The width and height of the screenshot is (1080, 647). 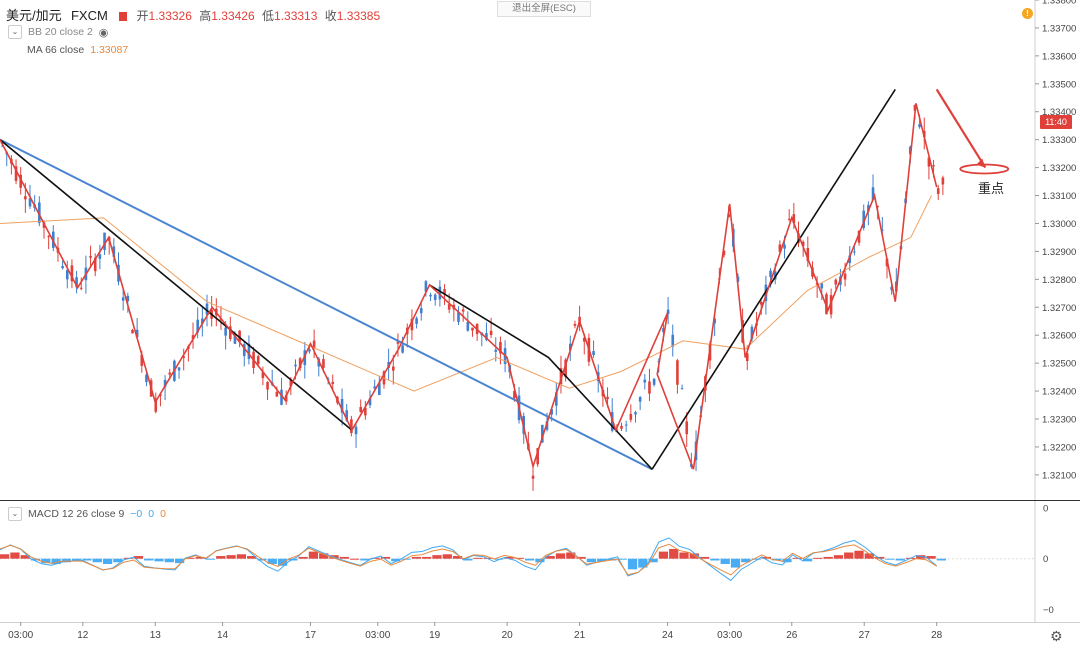 What do you see at coordinates (123, 16) in the screenshot?
I see `flag-icon` at bounding box center [123, 16].